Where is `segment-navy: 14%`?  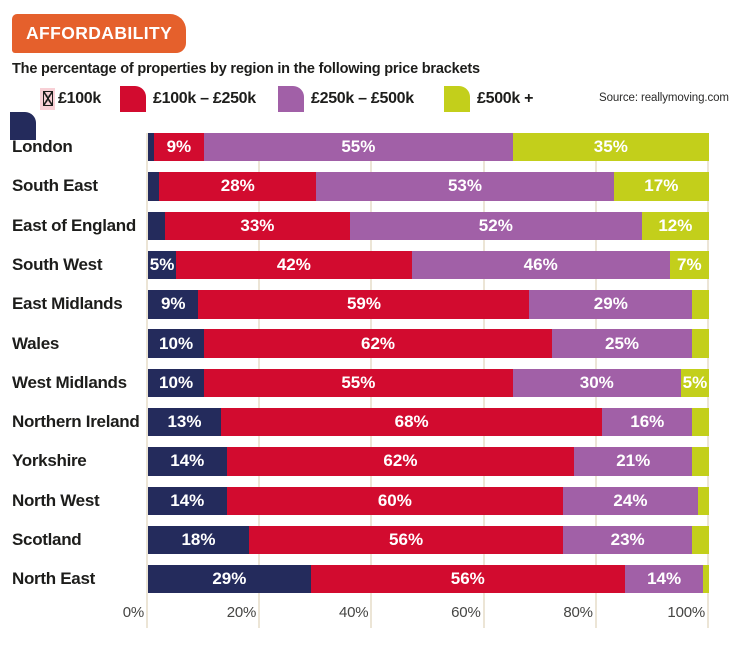 segment-navy: 14% is located at coordinates (187, 500).